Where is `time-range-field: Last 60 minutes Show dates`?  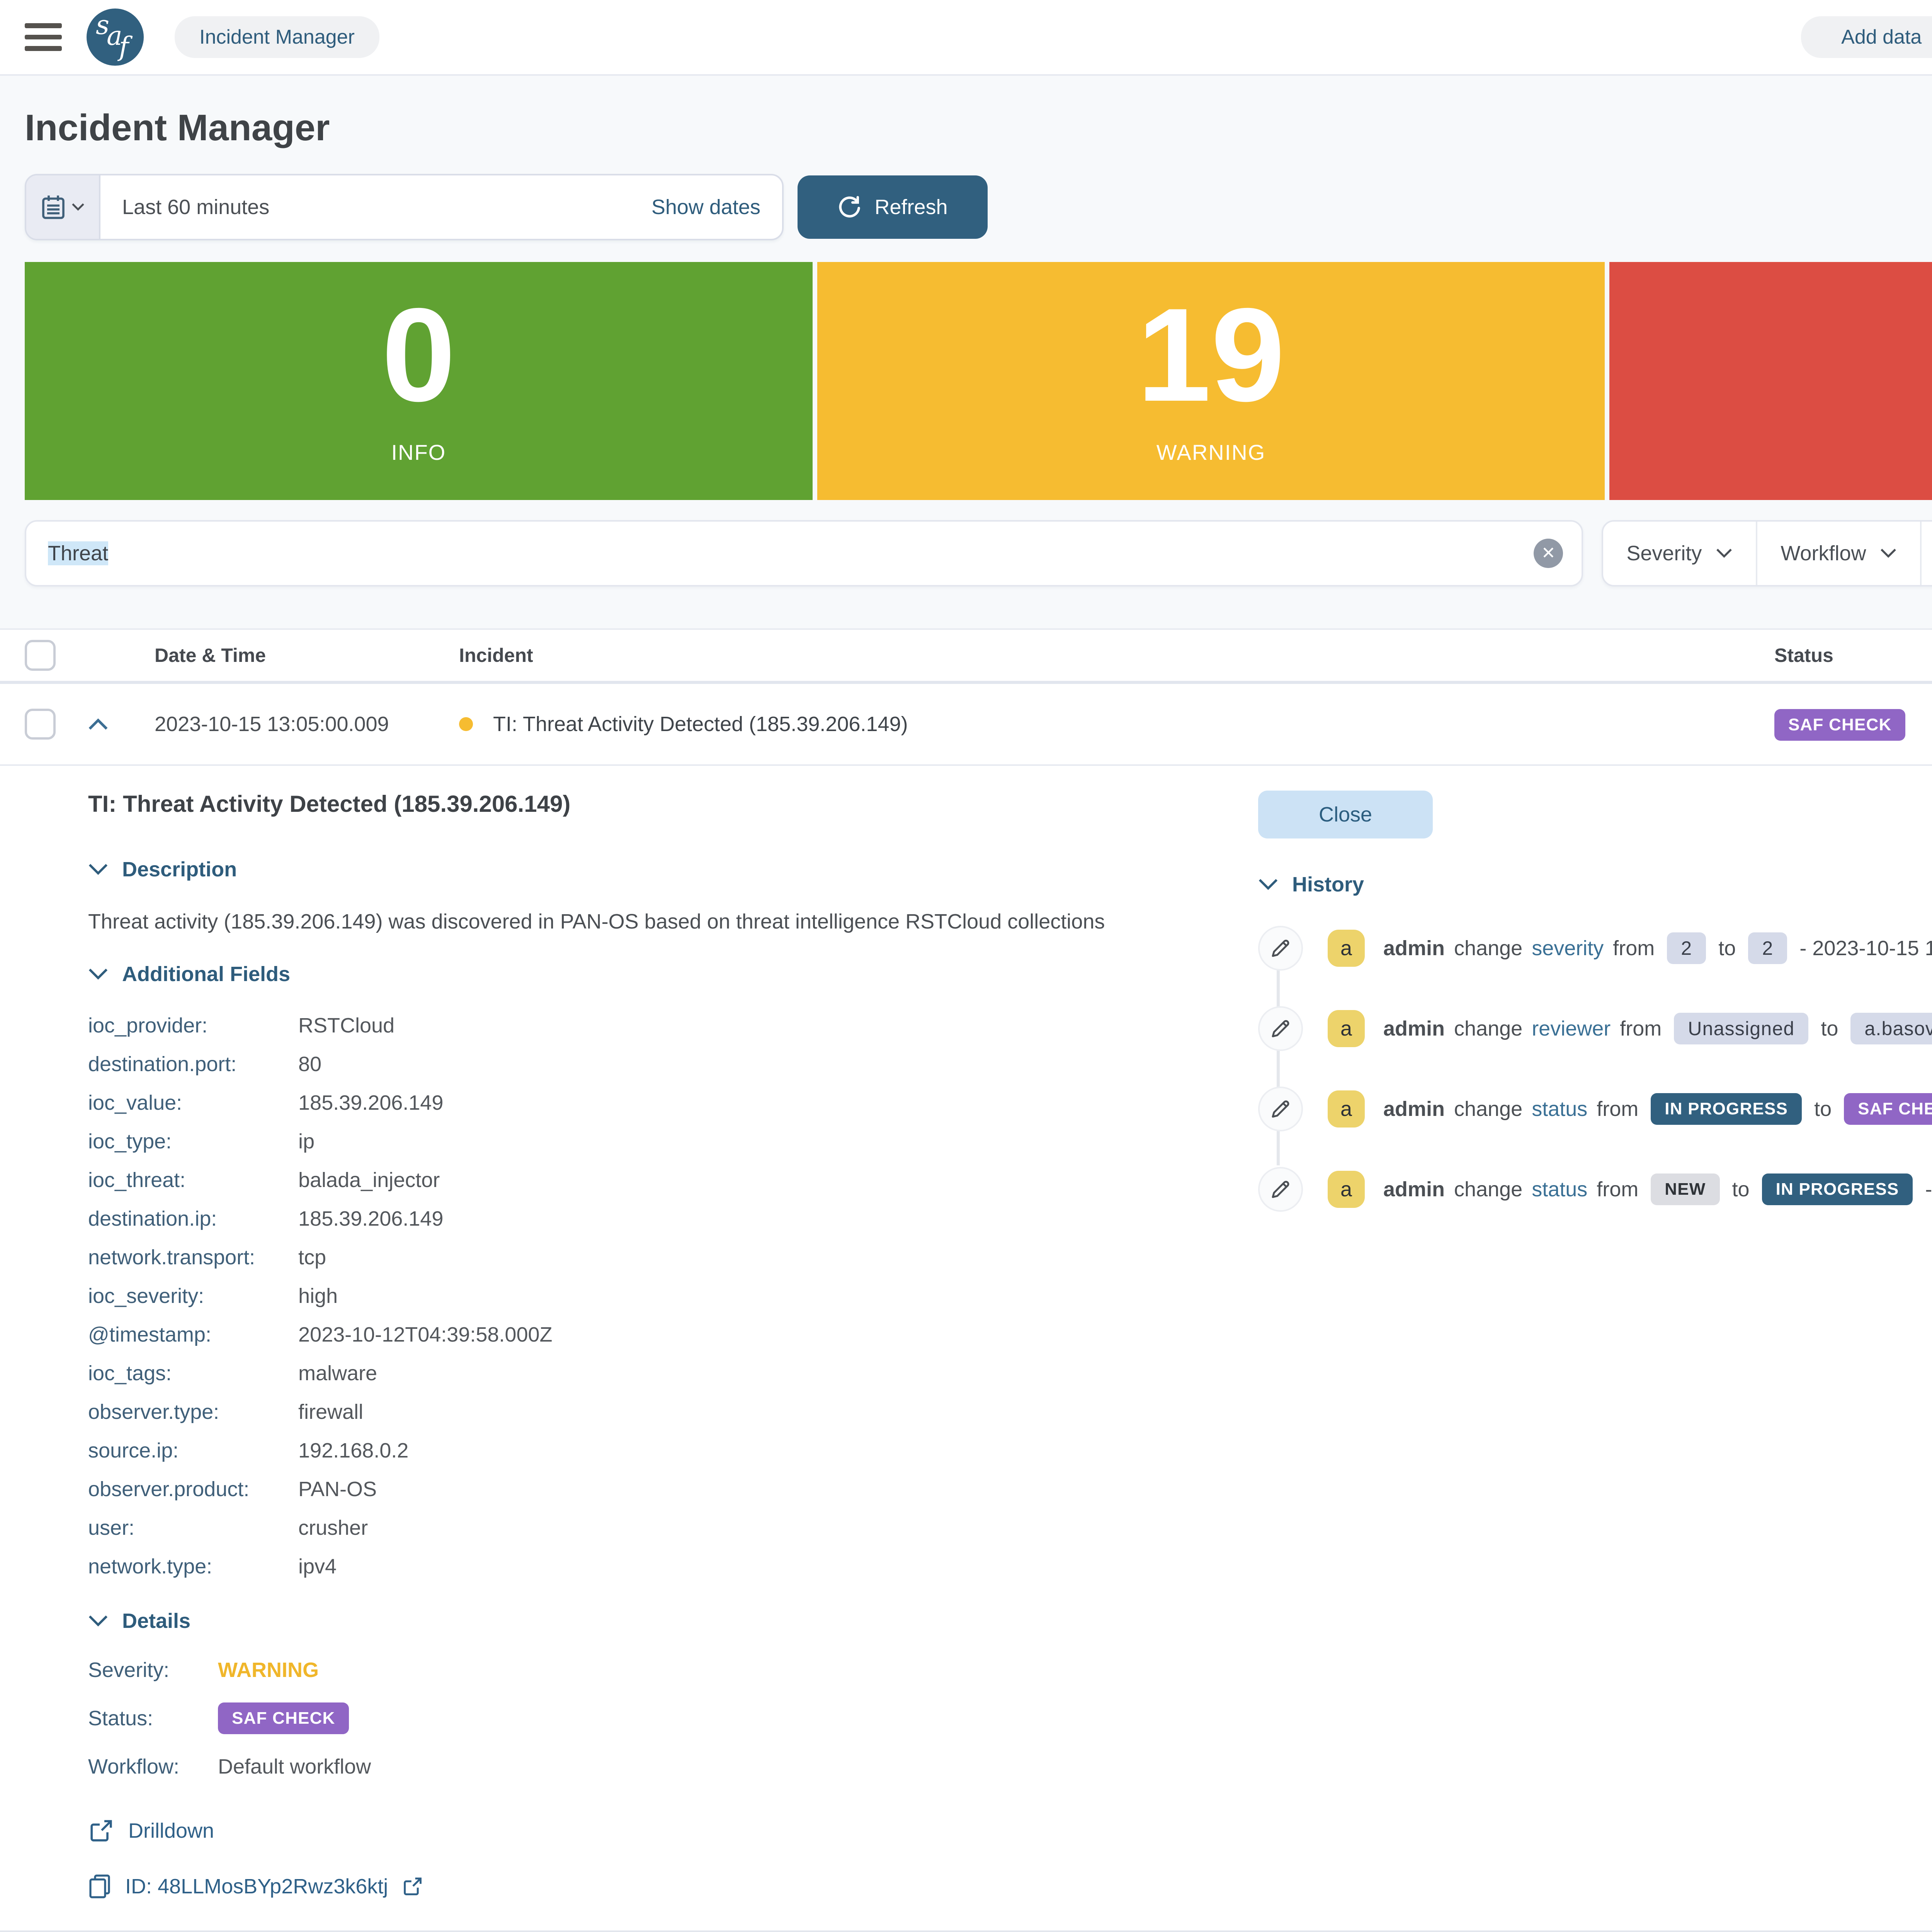
time-range-field: Last 60 minutes Show dates is located at coordinates (441, 207).